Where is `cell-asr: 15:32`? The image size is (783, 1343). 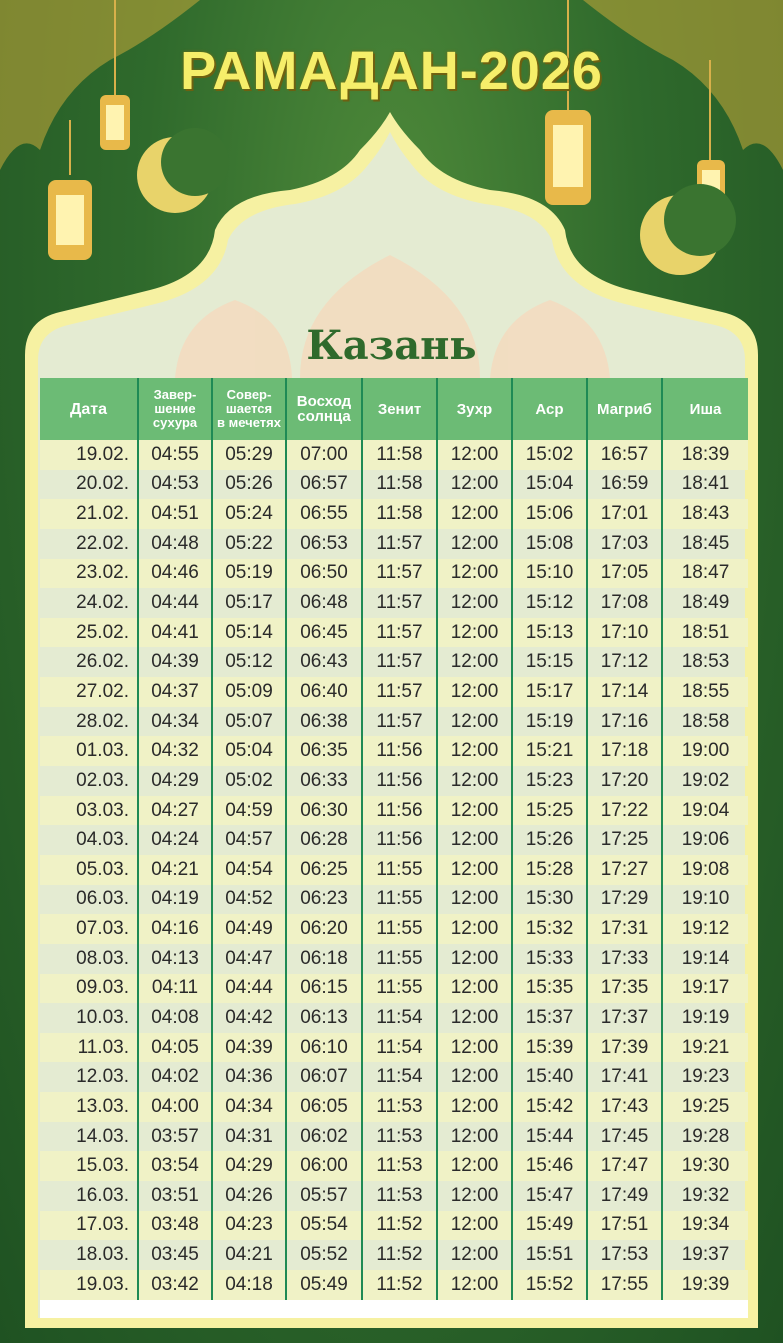
cell-asr: 15:32 is located at coordinates (549, 929).